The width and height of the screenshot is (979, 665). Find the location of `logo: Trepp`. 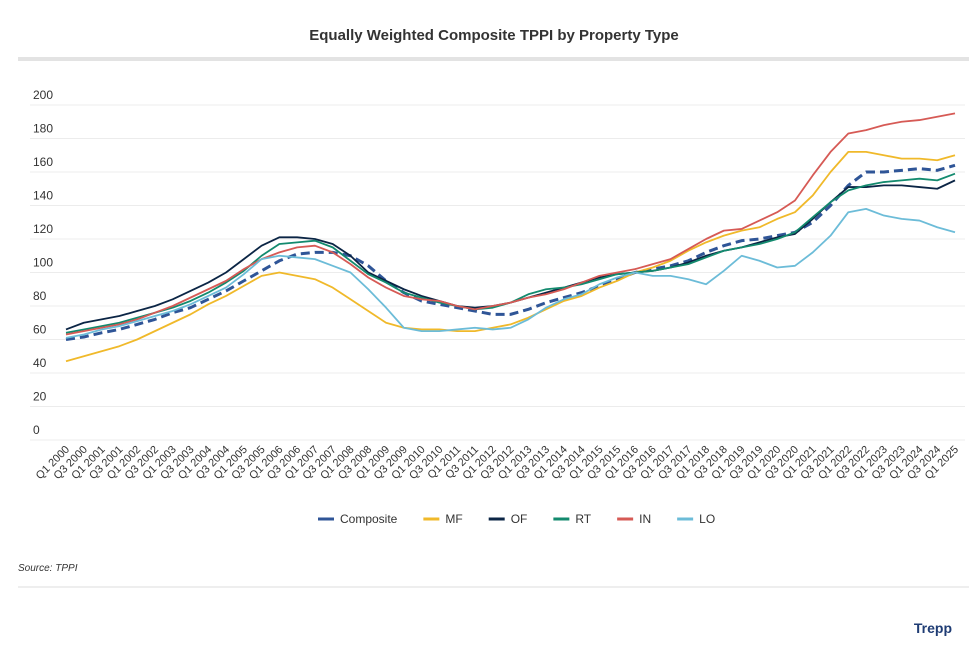

logo: Trepp is located at coordinates (933, 628).